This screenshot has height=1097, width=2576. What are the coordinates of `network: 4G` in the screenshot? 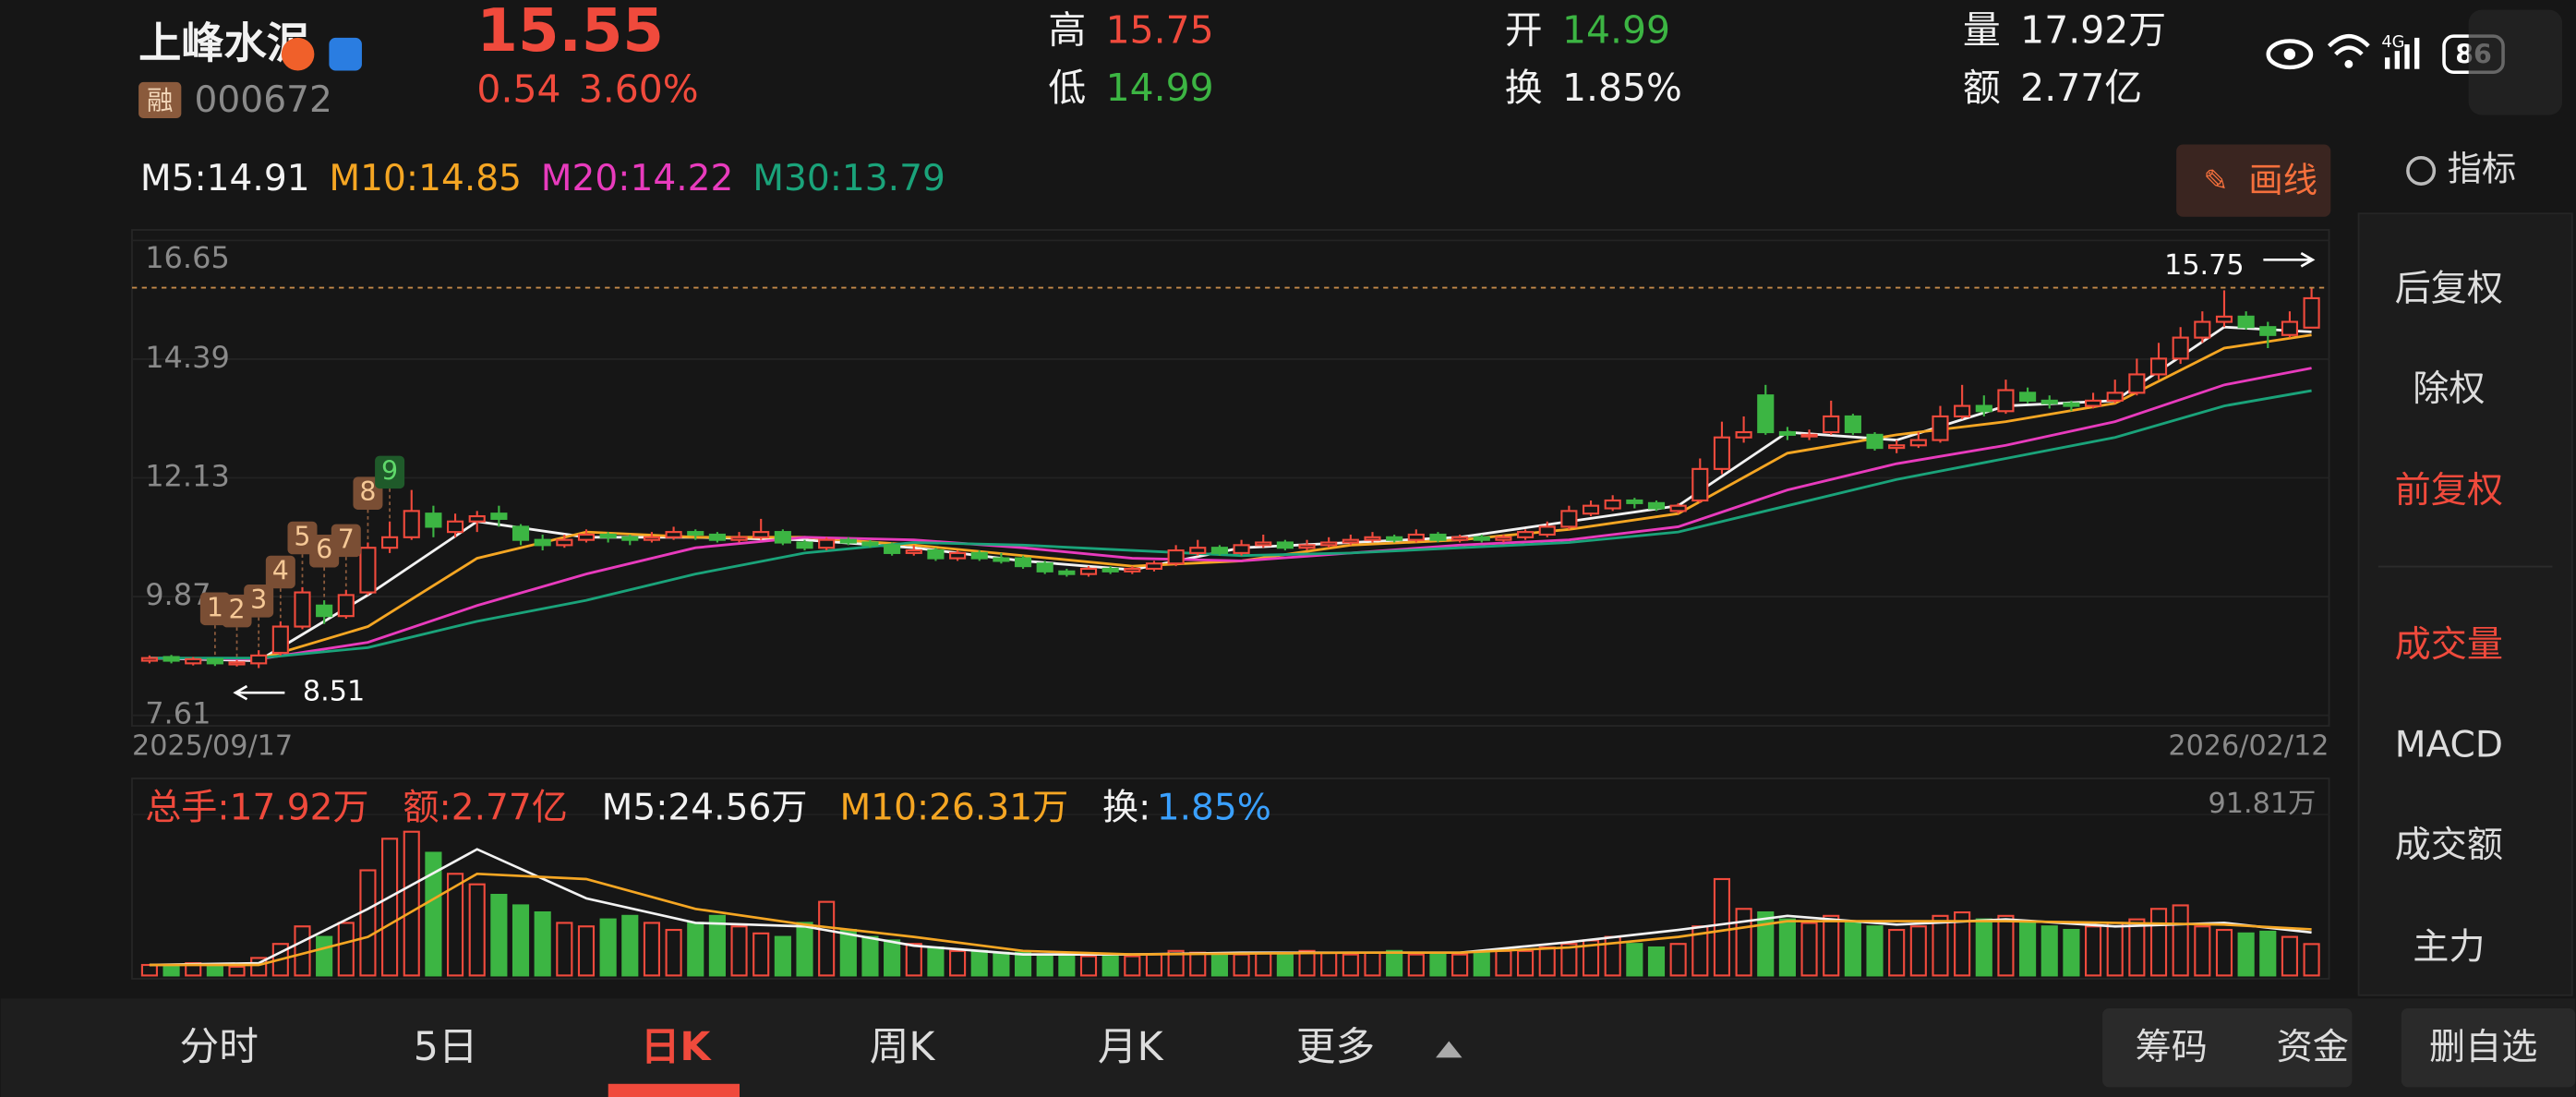 It's located at (2392, 42).